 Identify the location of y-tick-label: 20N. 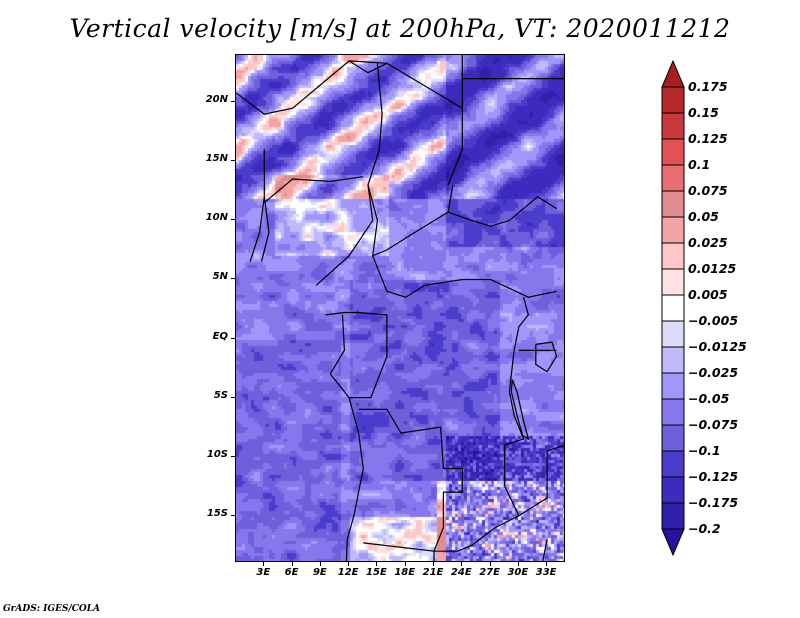
(216, 100).